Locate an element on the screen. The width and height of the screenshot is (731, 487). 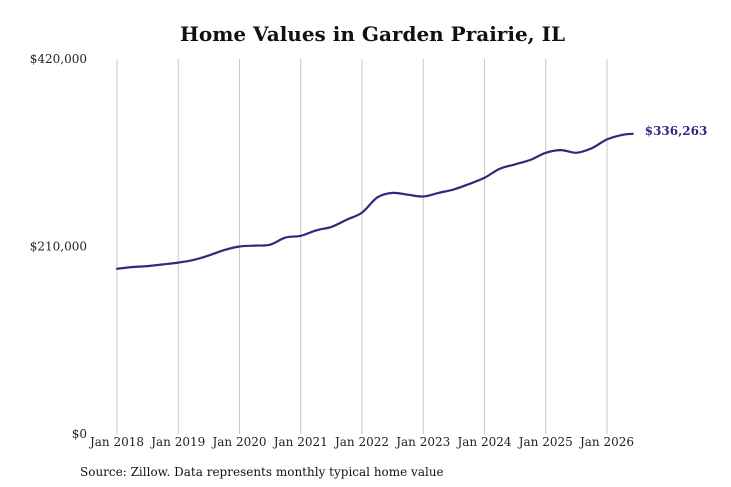
y-tick-label: $210,000 is located at coordinates (58, 247).